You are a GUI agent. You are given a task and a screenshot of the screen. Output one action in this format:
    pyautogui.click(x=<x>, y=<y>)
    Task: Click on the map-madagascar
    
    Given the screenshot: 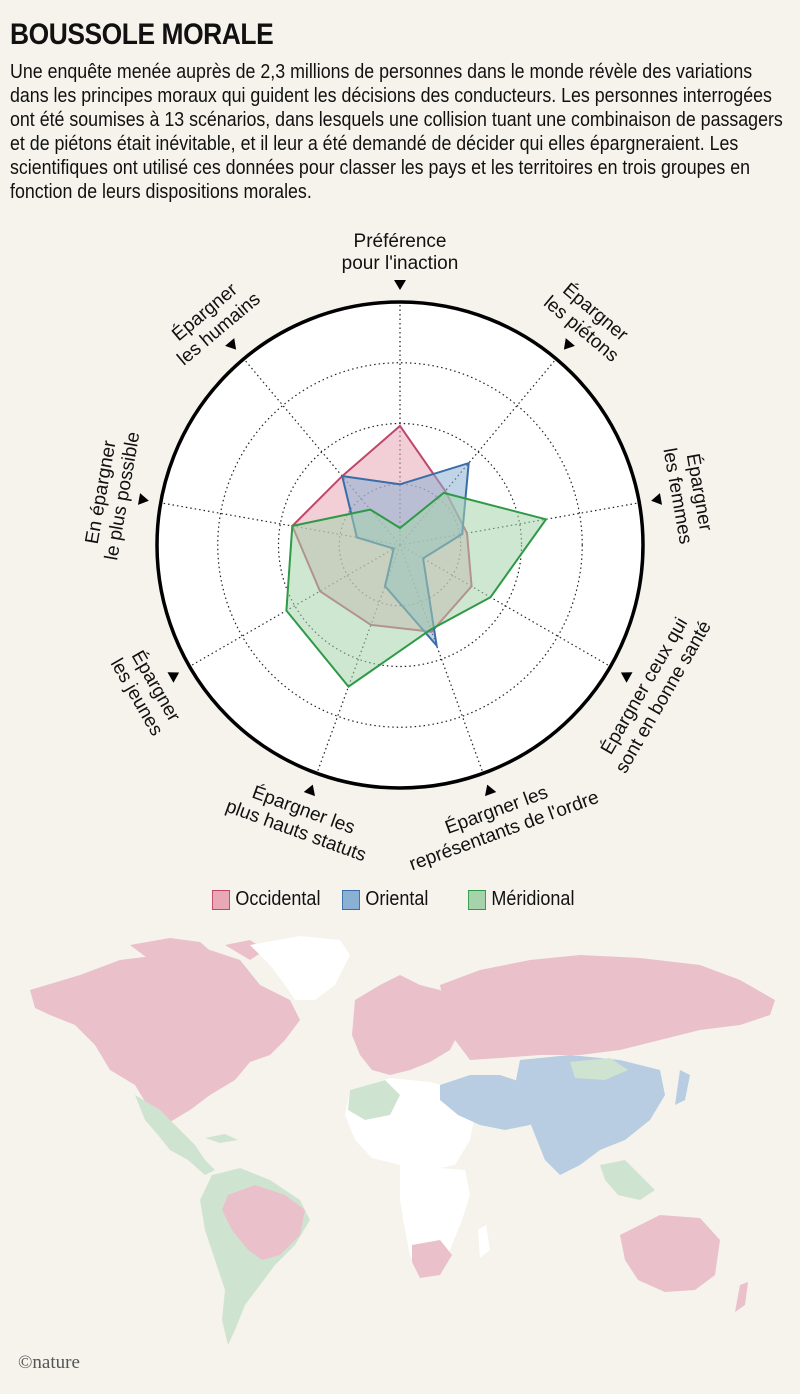 What is the action you would take?
    pyautogui.click(x=484, y=1241)
    